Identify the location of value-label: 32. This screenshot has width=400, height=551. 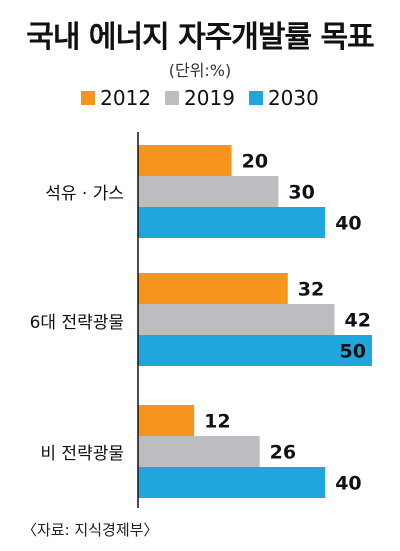
(311, 290).